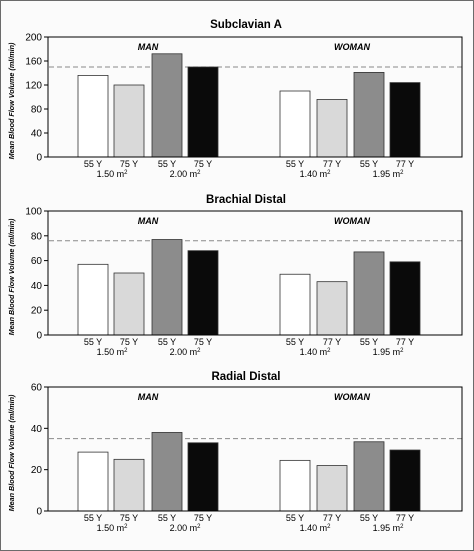 Image resolution: width=474 pixels, height=551 pixels. I want to click on y-tick-label: 200, so click(33, 38).